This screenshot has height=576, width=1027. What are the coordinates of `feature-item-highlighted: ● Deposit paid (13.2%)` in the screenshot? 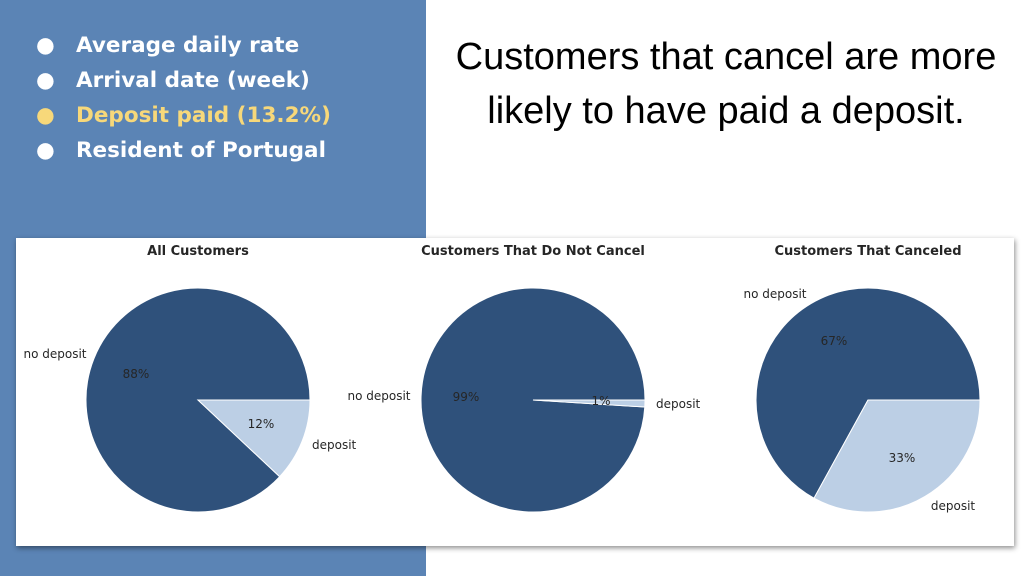 It's located at (183, 115).